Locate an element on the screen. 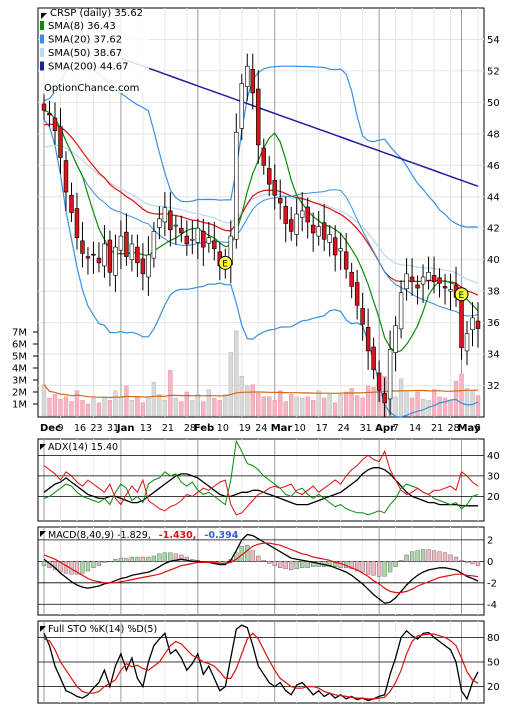 The width and height of the screenshot is (526, 706). adx-title: ADX(14) 15.40 is located at coordinates (83, 447).